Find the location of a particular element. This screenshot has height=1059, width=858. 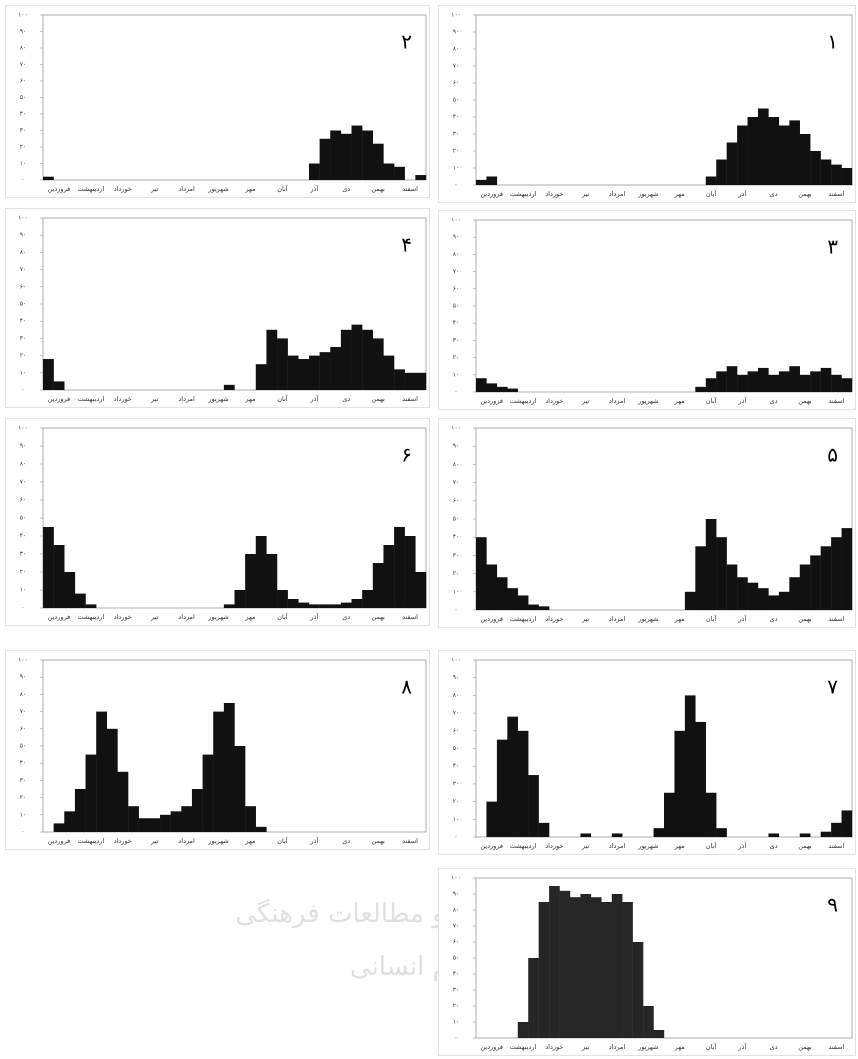

x-tick-label: شهریور is located at coordinates (647, 401).